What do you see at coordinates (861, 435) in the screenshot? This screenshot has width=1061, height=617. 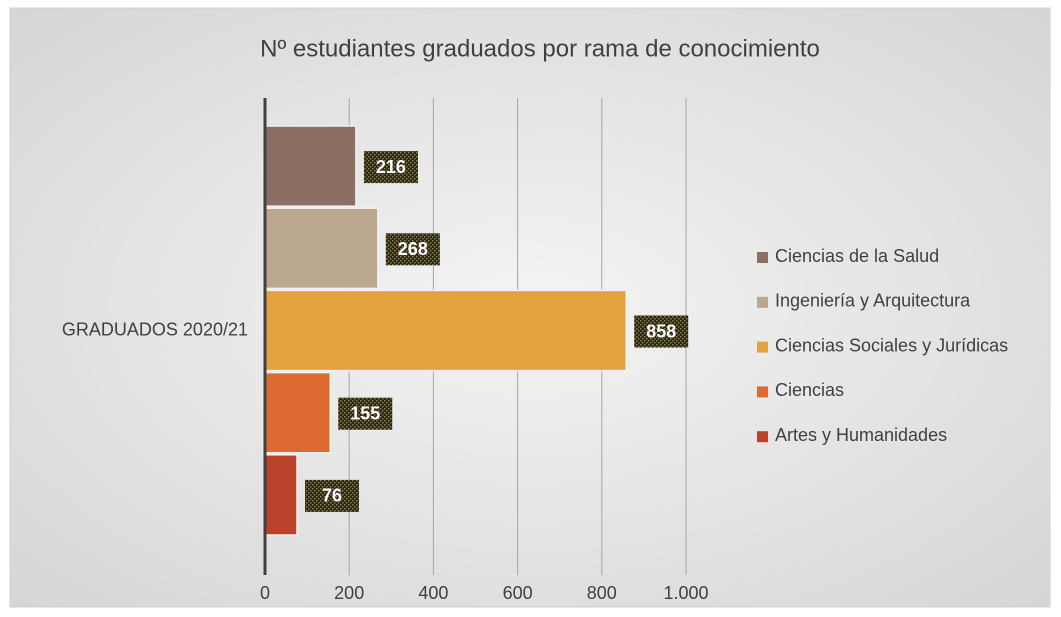 I see `legend-label: Artes y Humanidades` at bounding box center [861, 435].